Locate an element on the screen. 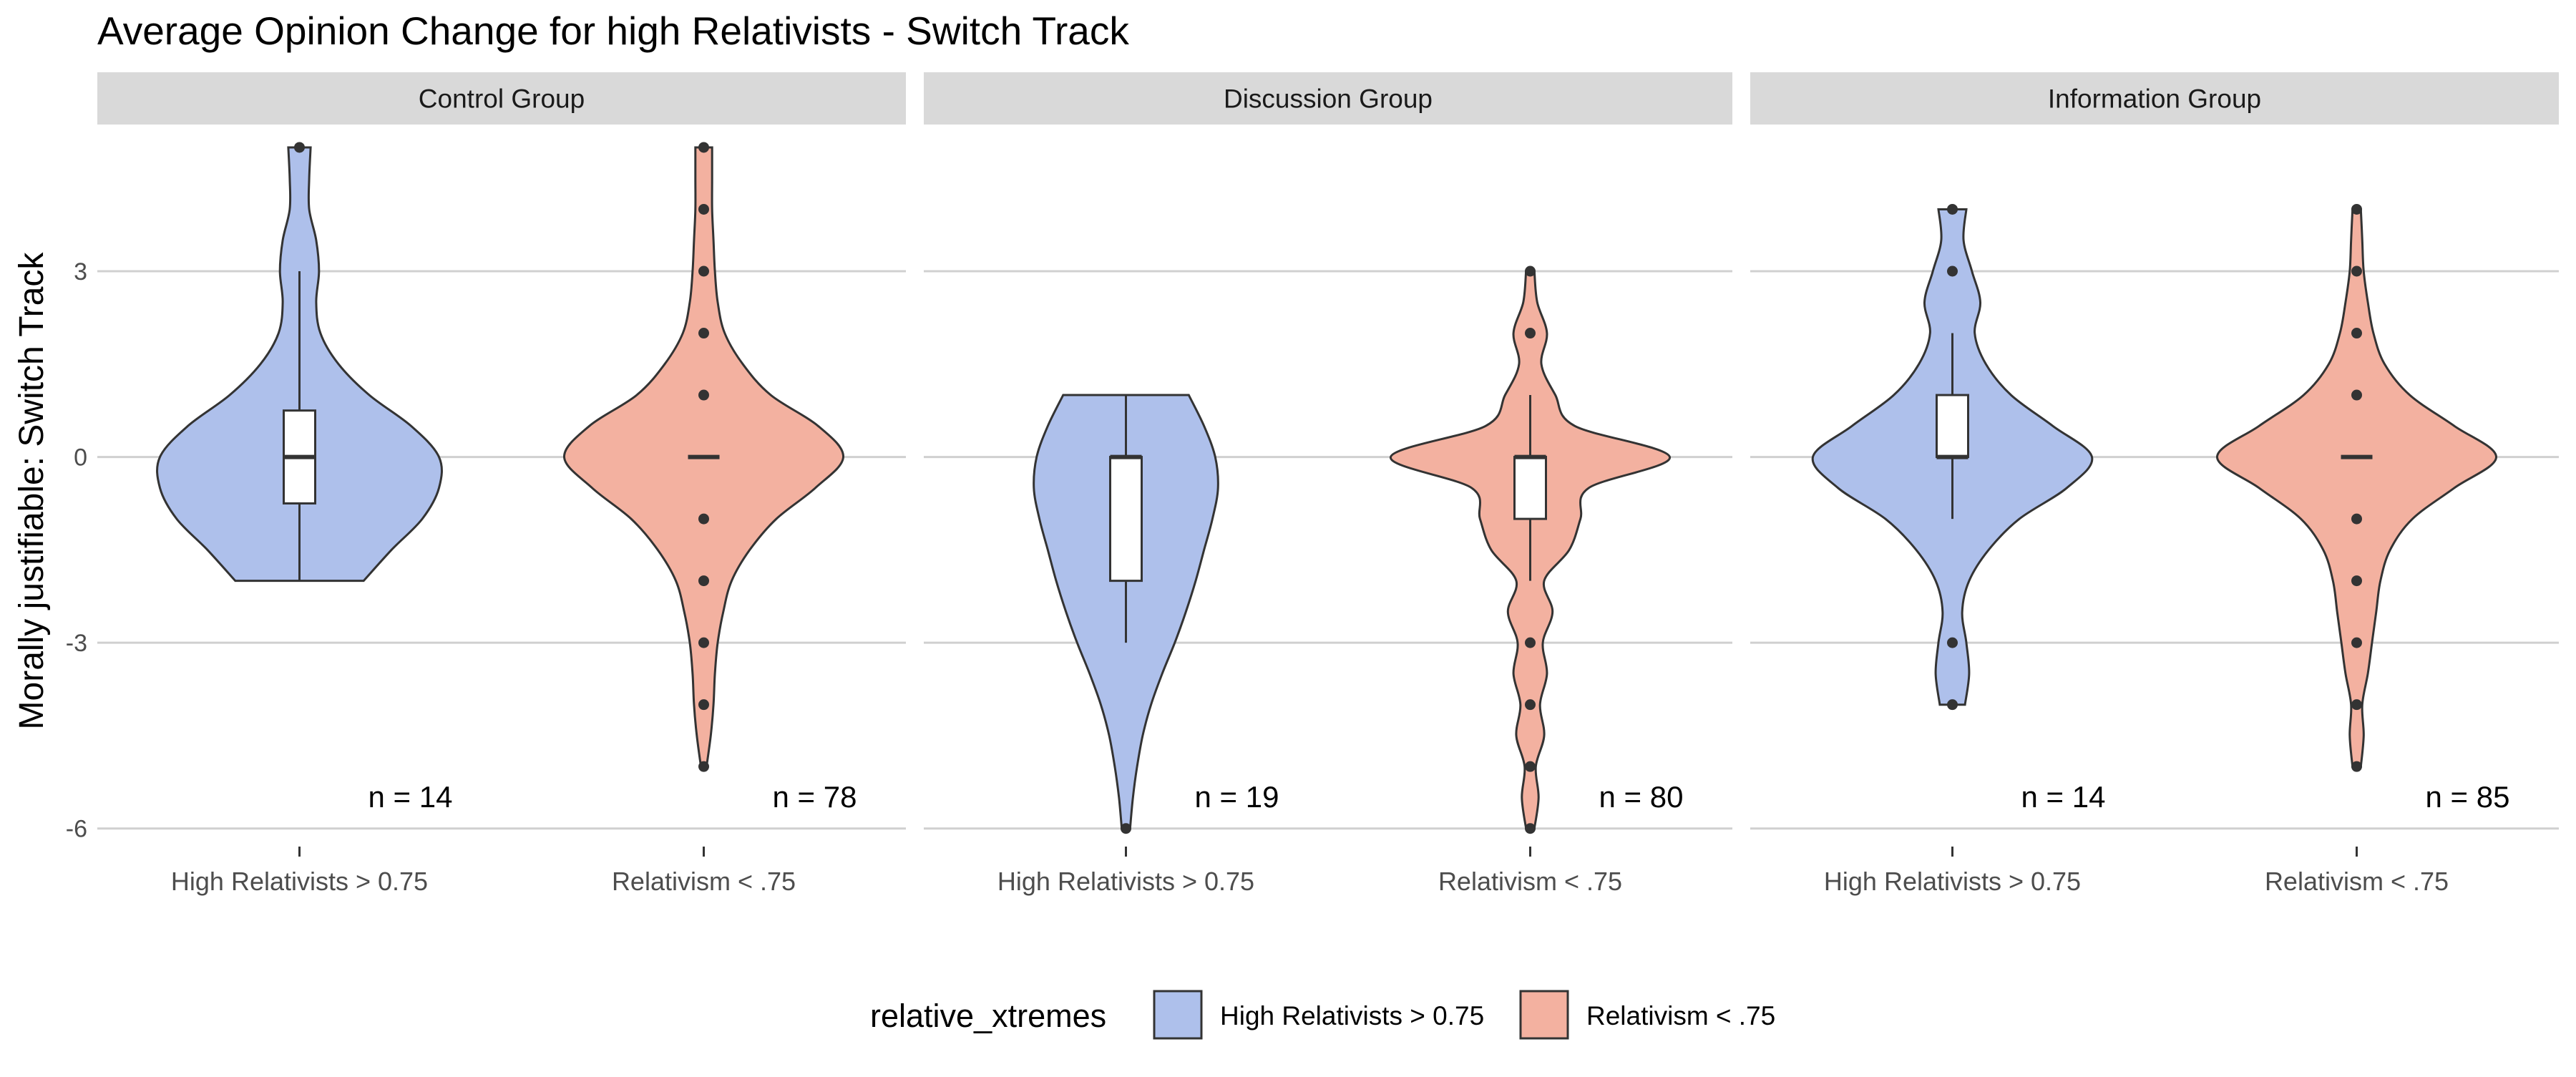 This screenshot has height=1077, width=2576. violin-group-high-relativists-0-75: n = 19 High Relativists > 0.75 is located at coordinates (1138, 645).